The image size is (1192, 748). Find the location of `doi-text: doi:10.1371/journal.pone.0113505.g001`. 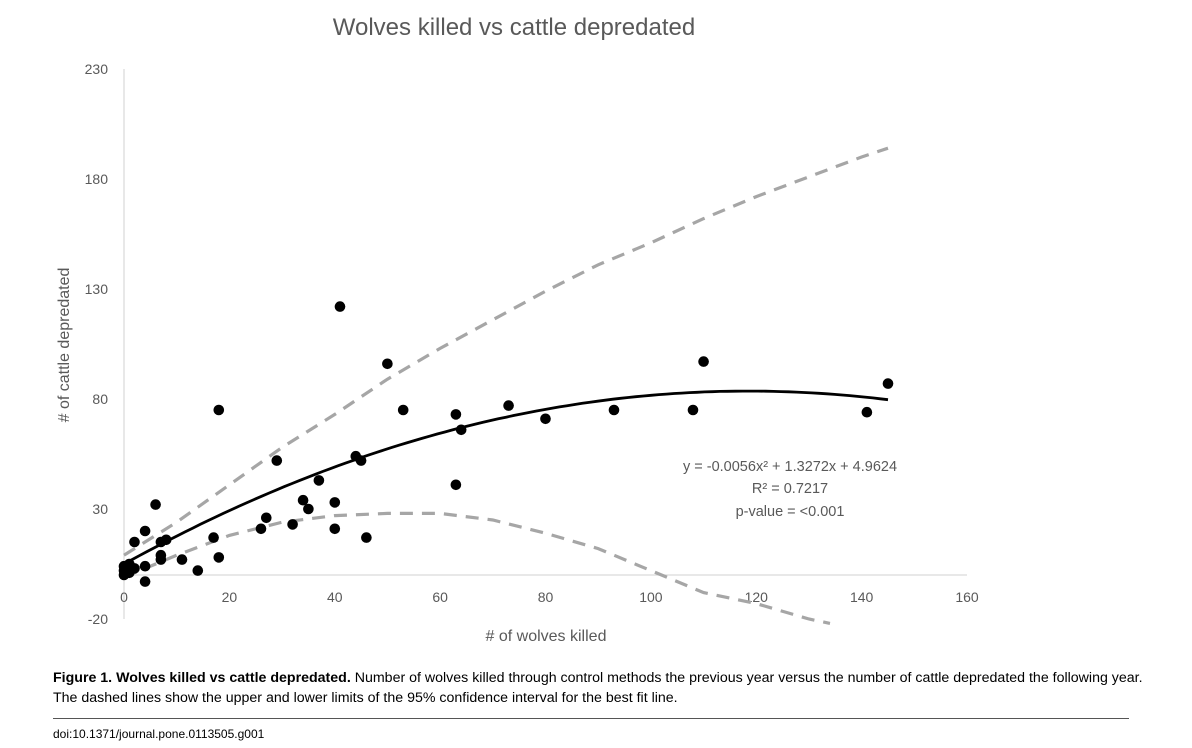

doi-text: doi:10.1371/journal.pone.0113505.g001 is located at coordinates (159, 734).